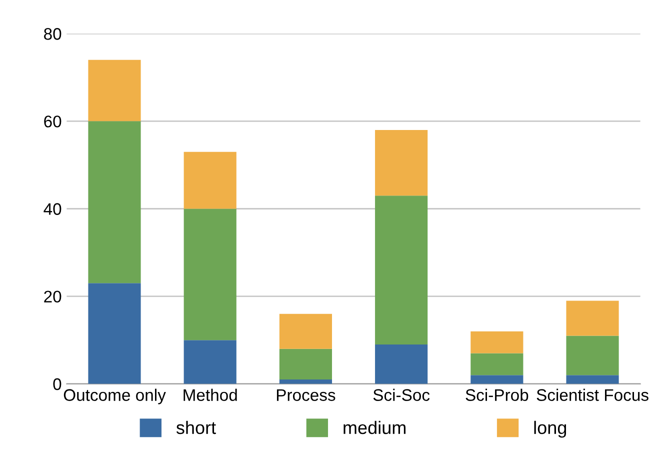  Describe the element at coordinates (592, 394) in the screenshot. I see `x-tick-label: Scientist Focus` at that location.